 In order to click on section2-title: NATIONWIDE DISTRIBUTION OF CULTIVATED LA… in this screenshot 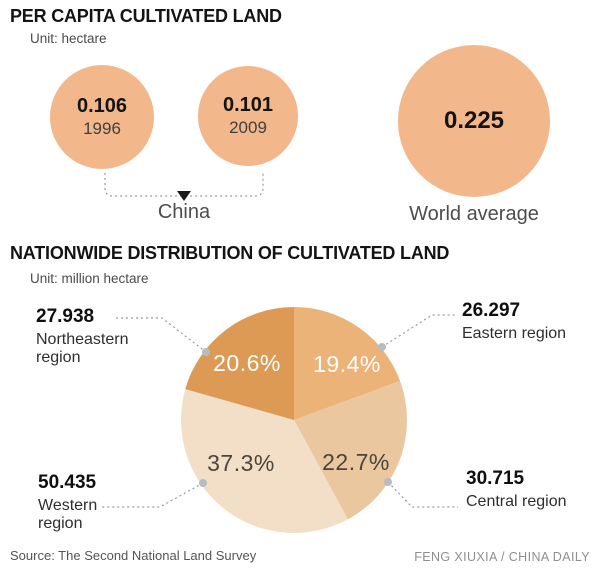, I will do `click(230, 253)`.